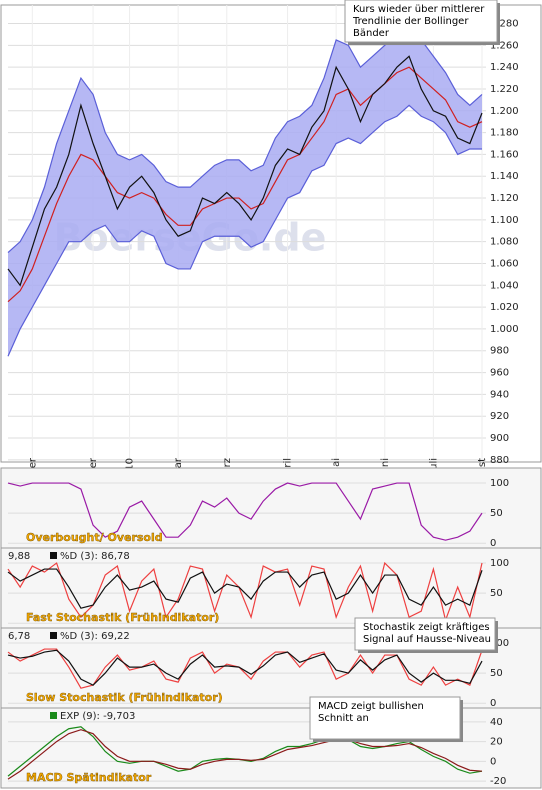 Image resolution: width=542 pixels, height=790 pixels. What do you see at coordinates (504, 67) in the screenshot?
I see `y-tick-label: 1.240` at bounding box center [504, 67].